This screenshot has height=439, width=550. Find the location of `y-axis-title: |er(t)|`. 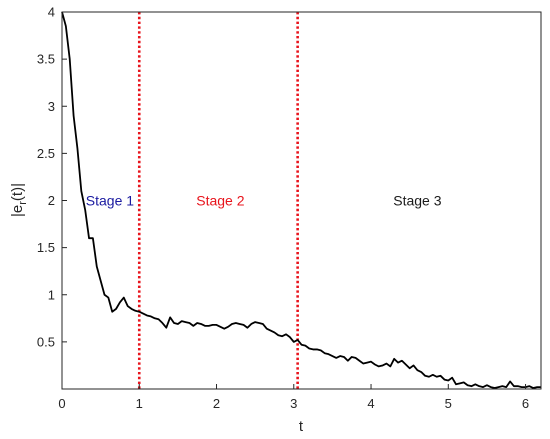

y-axis-title: |er(t)| is located at coordinates (19, 200).